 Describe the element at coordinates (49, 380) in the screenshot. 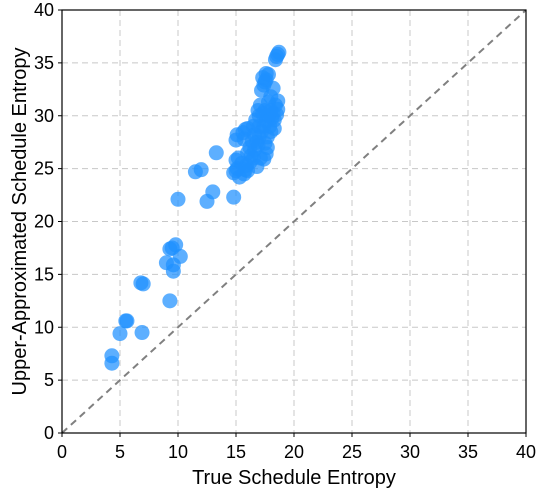

I see `y-tick-label: 5` at that location.